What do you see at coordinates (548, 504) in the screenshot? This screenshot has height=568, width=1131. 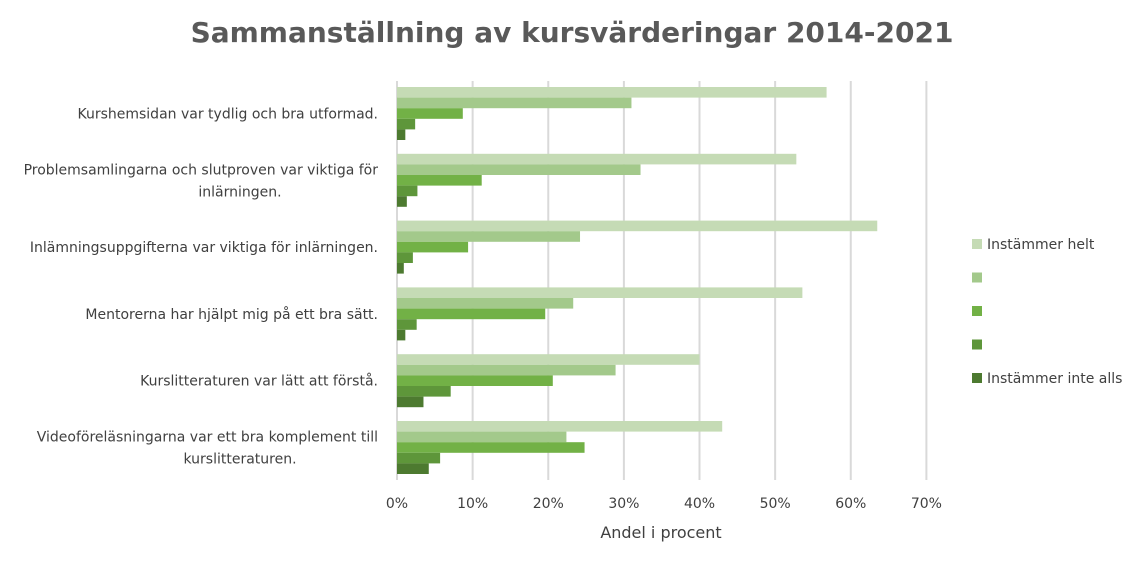 I see `x-tick-label: 20%` at bounding box center [548, 504].